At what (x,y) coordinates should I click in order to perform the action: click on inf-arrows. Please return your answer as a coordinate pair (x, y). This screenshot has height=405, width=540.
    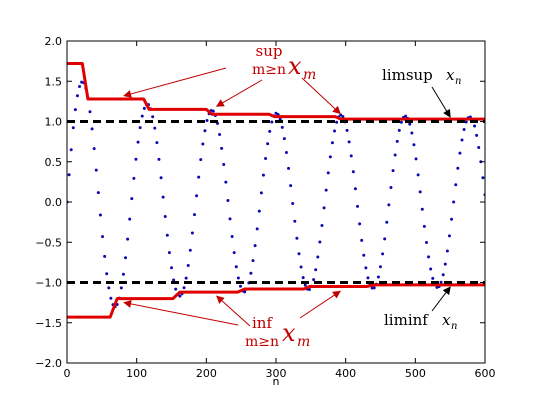
    Looking at the image, I should click on (232, 308).